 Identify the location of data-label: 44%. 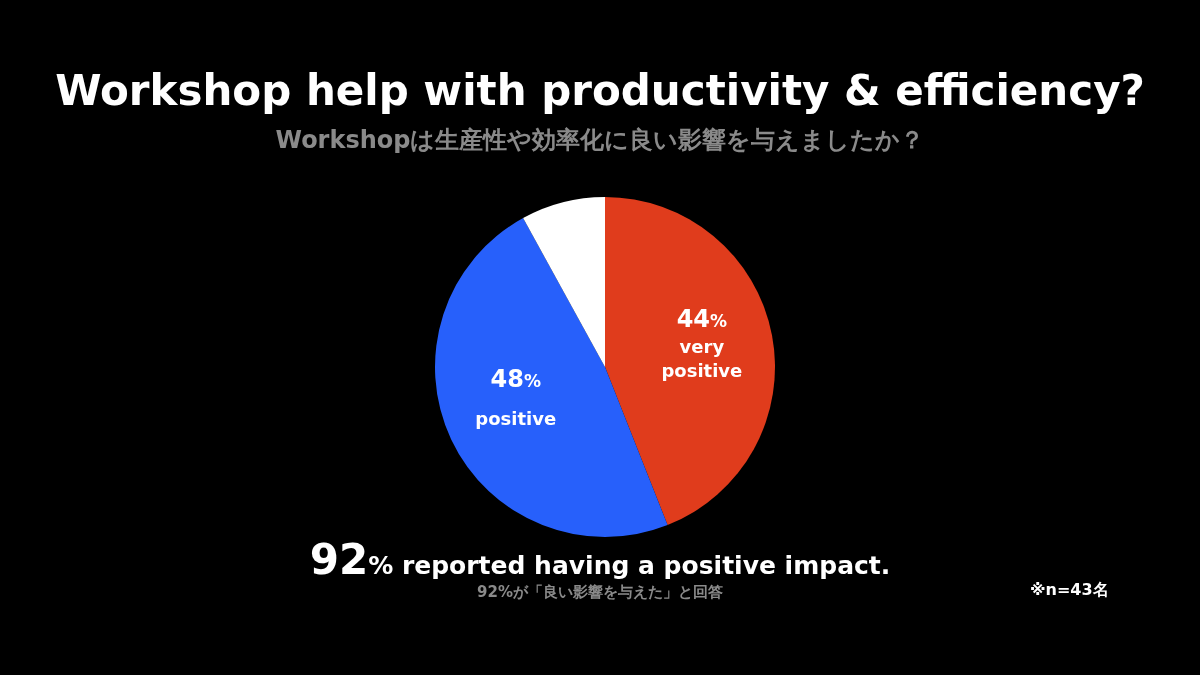
(702, 318).